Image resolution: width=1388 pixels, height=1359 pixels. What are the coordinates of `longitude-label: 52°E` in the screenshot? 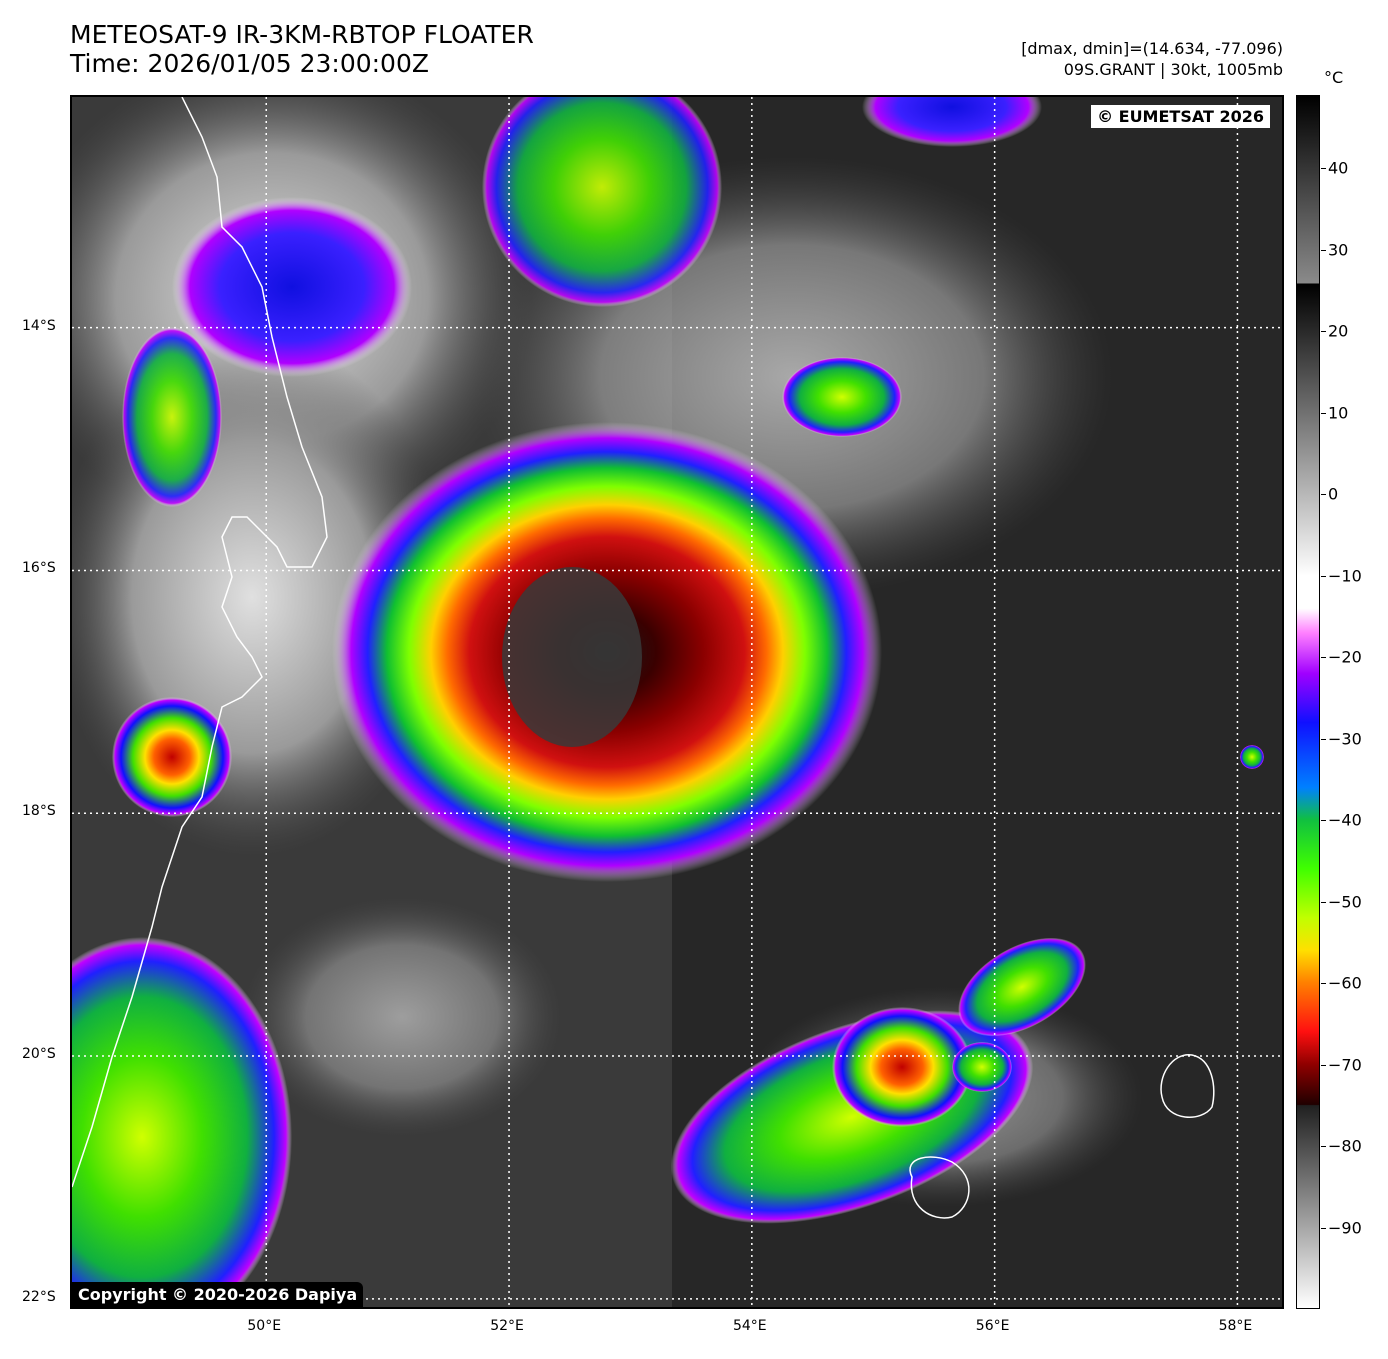 It's located at (507, 1326).